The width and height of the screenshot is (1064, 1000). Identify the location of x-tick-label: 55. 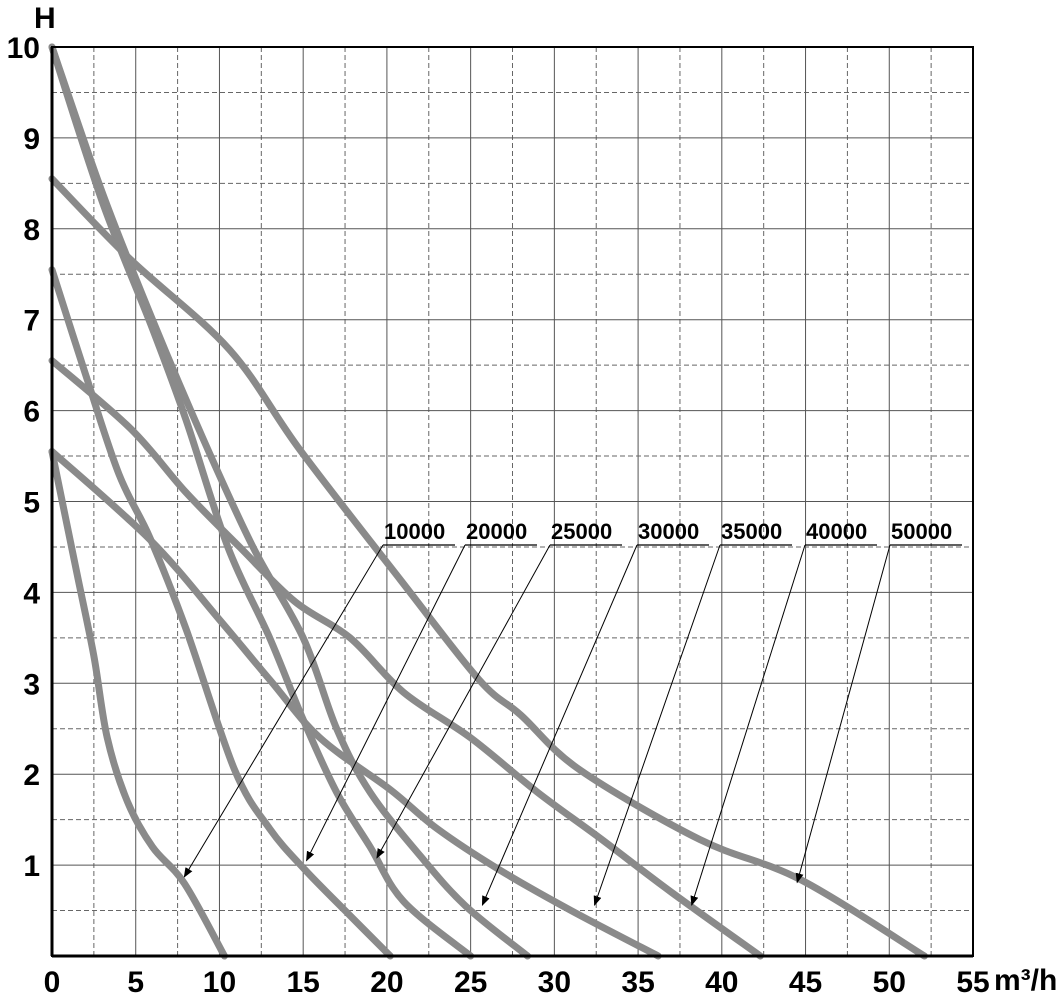
(972, 982).